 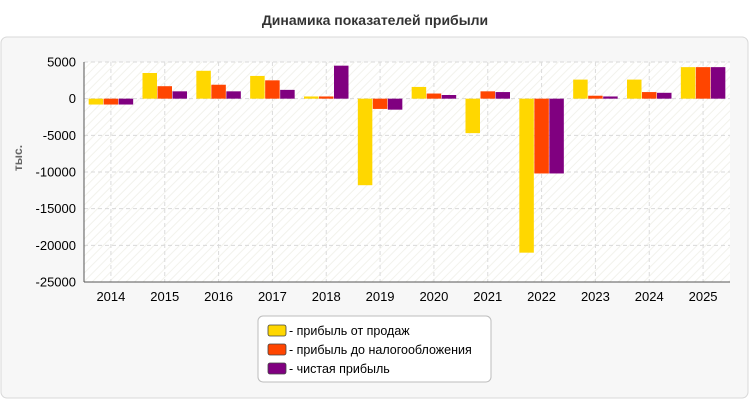 I want to click on x-tick-label: 2022, so click(x=541, y=296).